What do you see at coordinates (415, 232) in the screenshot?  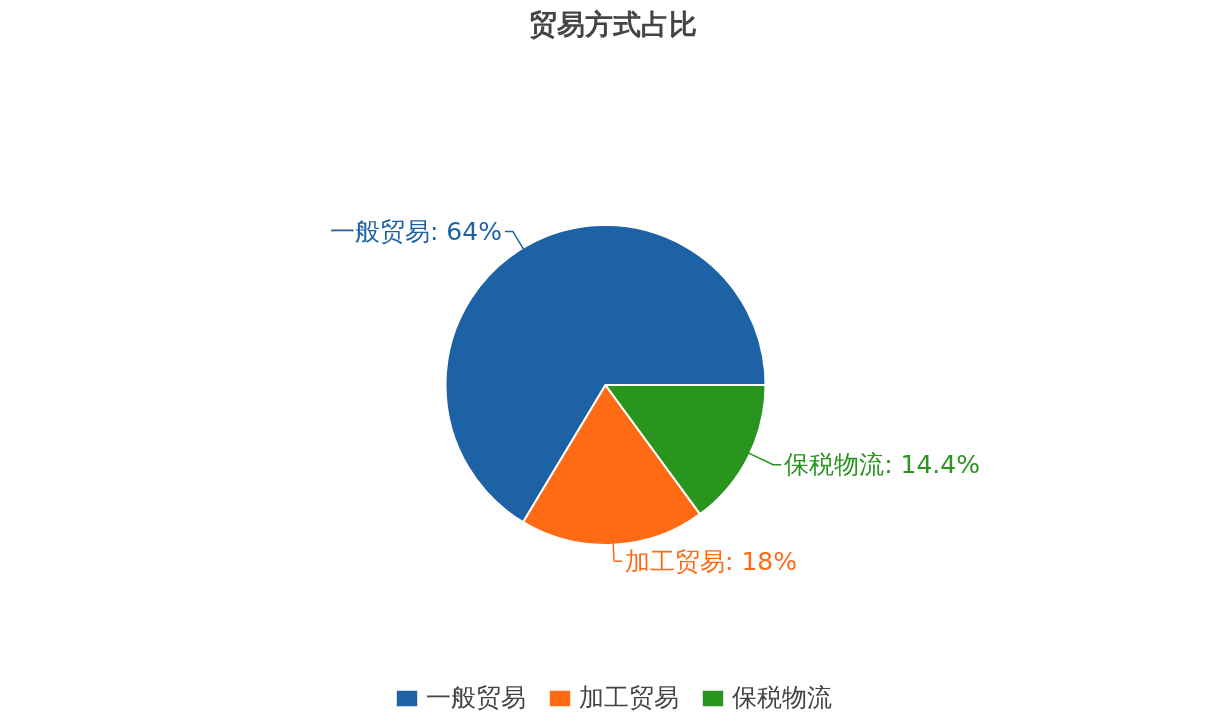 I see `data-label: 一般贸易: 64%` at bounding box center [415, 232].